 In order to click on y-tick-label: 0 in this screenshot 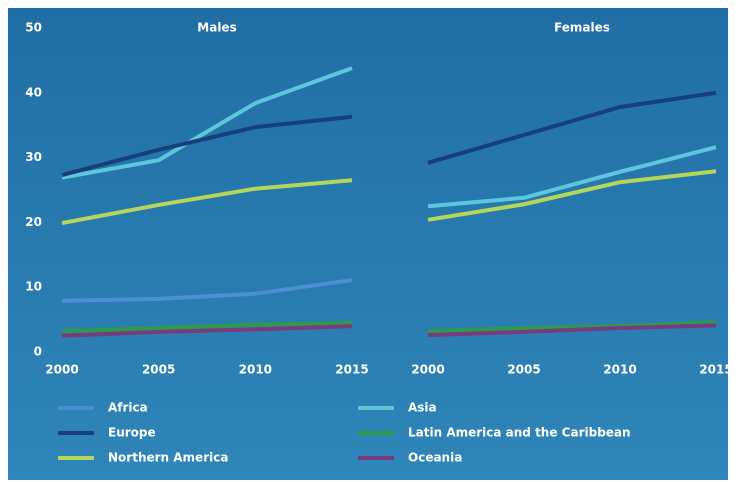, I will do `click(38, 352)`.